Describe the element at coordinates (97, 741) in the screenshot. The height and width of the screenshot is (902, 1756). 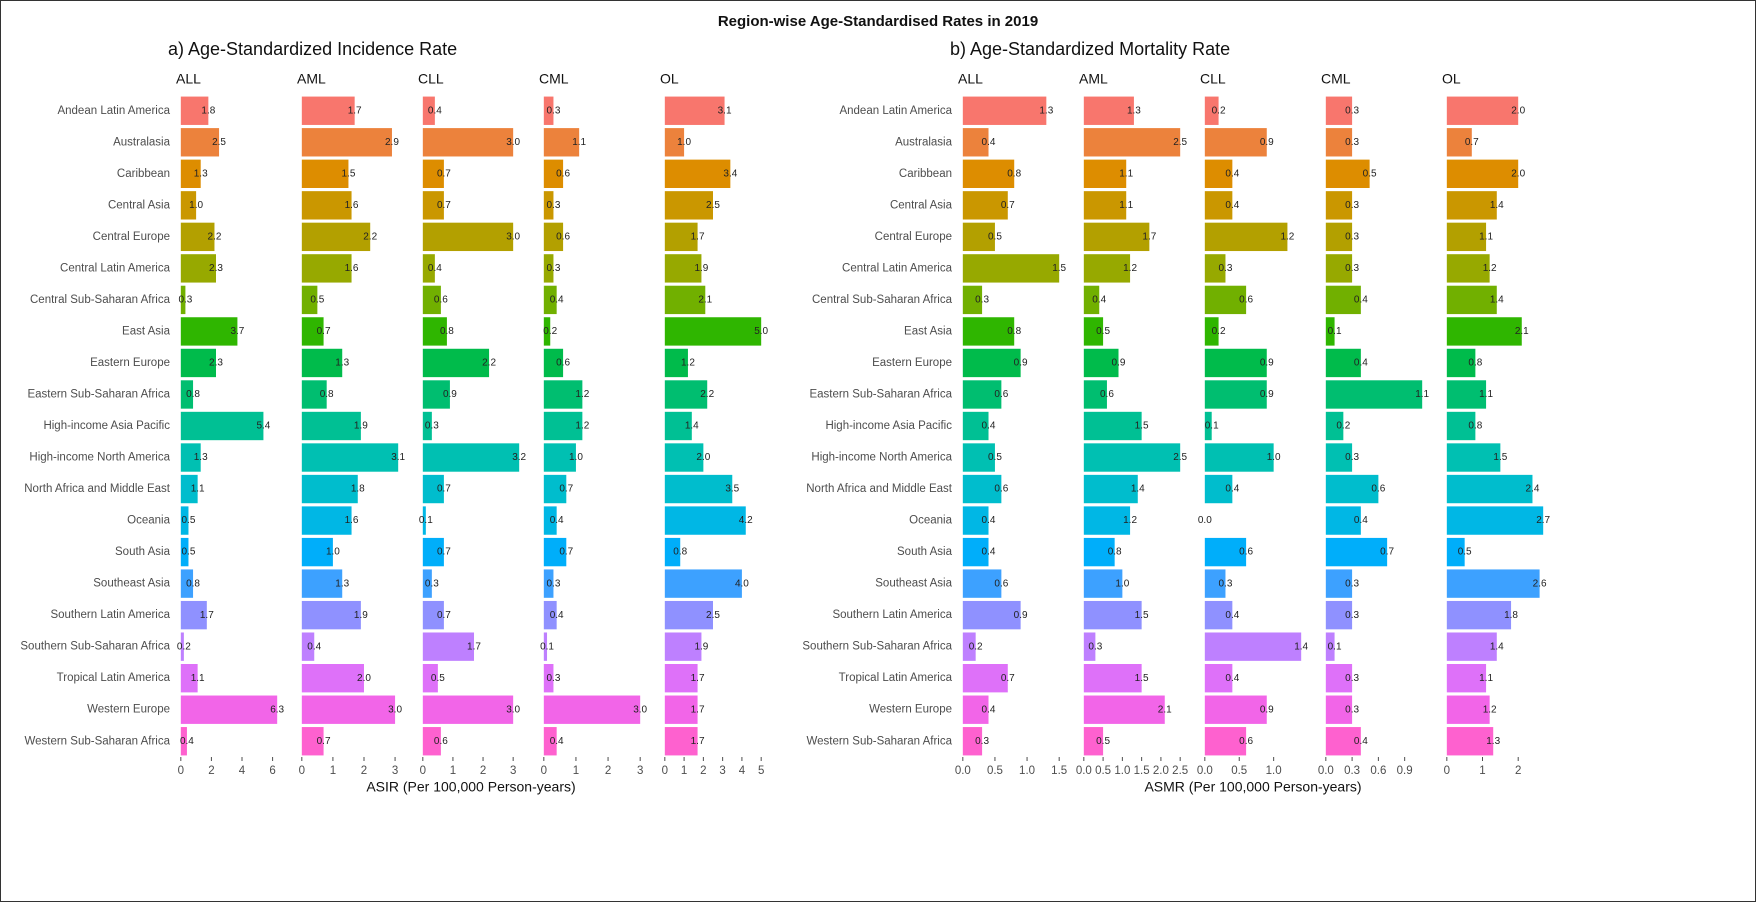
I see `category-label: Western Sub-Saharan Africa` at that location.